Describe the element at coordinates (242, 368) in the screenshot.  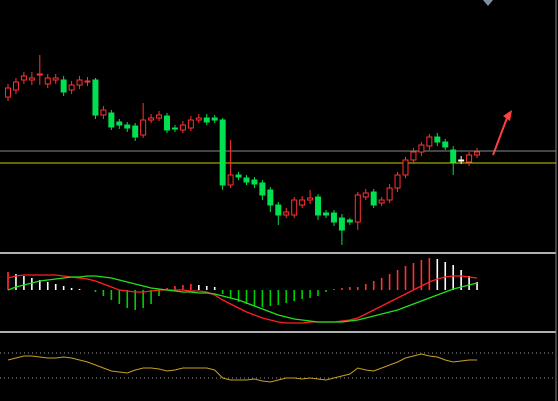
I see `indicator-line` at that location.